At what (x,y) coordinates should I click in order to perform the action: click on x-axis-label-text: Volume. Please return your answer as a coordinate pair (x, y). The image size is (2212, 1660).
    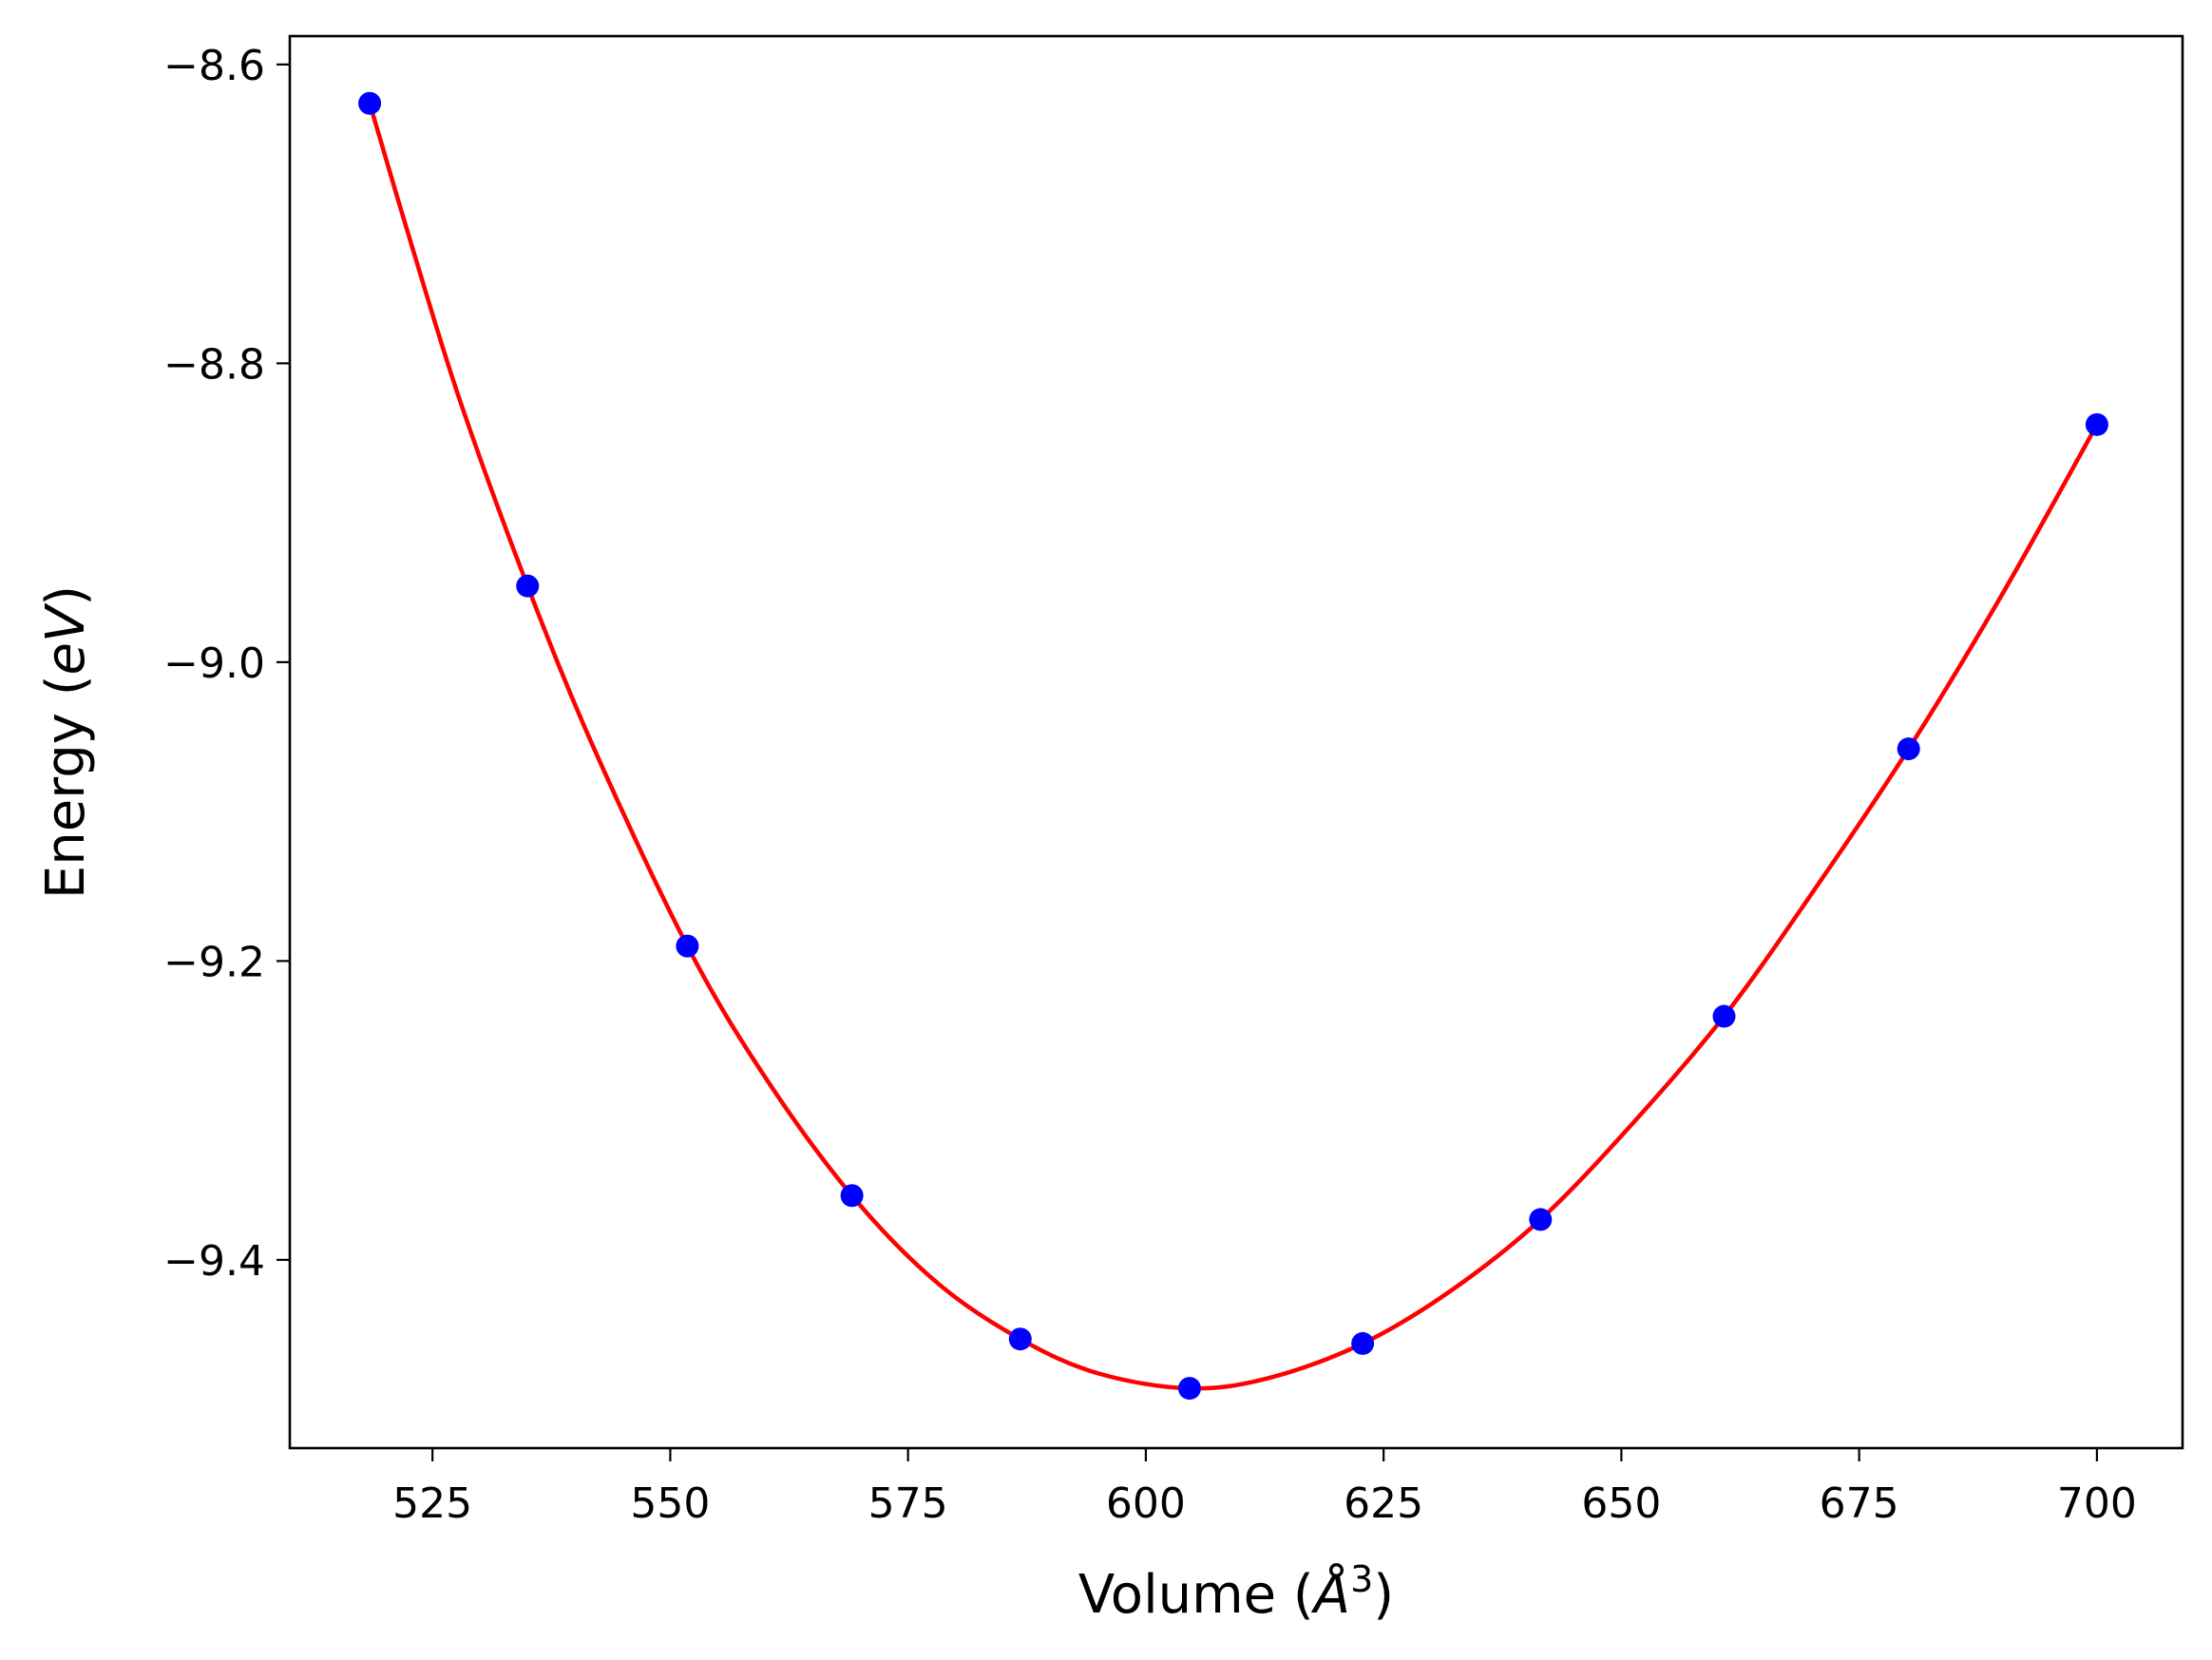
    Looking at the image, I should click on (1177, 1595).